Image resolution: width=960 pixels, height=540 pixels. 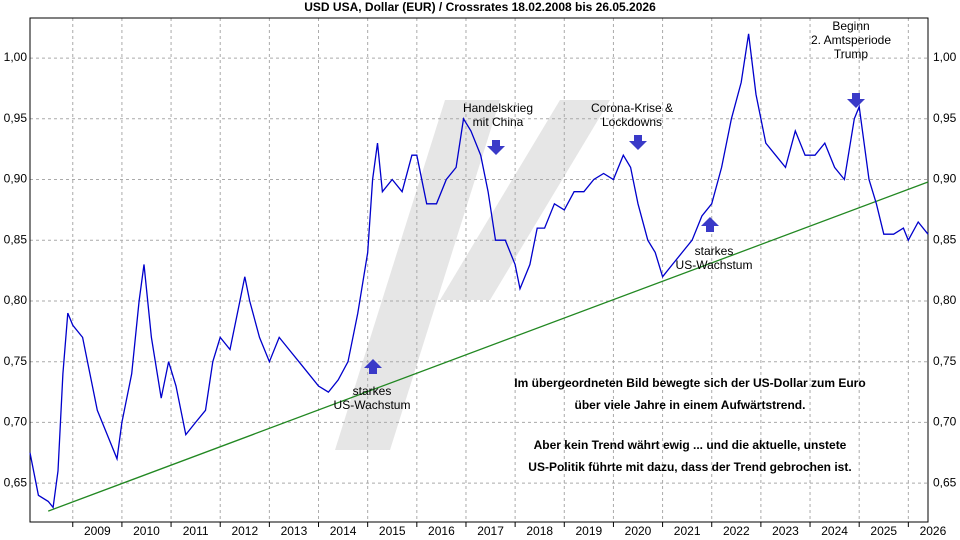 What do you see at coordinates (638, 531) in the screenshot?
I see `x-tick-label: 2020` at bounding box center [638, 531].